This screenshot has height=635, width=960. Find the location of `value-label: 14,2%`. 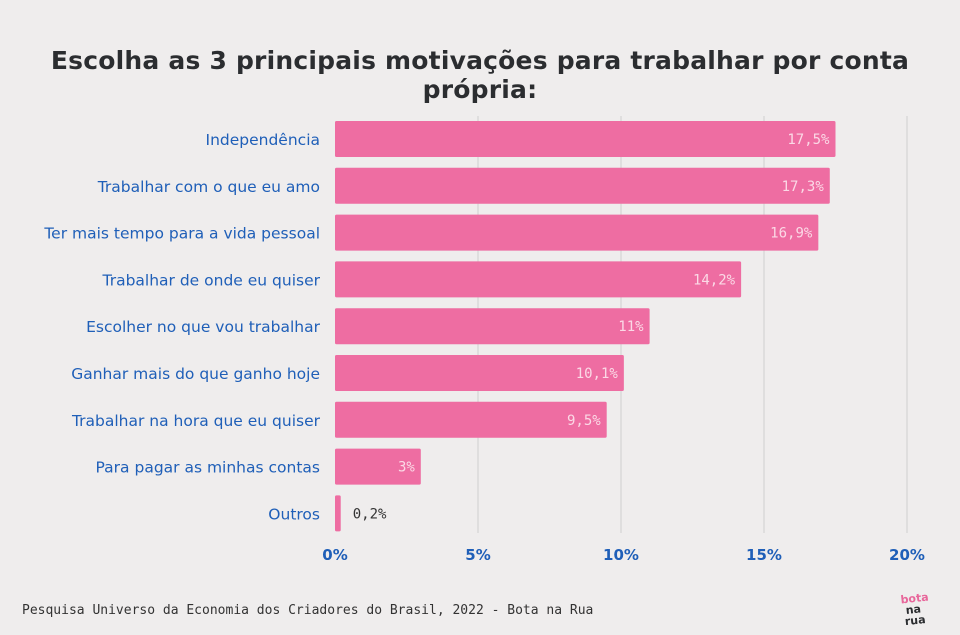

value-label: 14,2% is located at coordinates (714, 280).